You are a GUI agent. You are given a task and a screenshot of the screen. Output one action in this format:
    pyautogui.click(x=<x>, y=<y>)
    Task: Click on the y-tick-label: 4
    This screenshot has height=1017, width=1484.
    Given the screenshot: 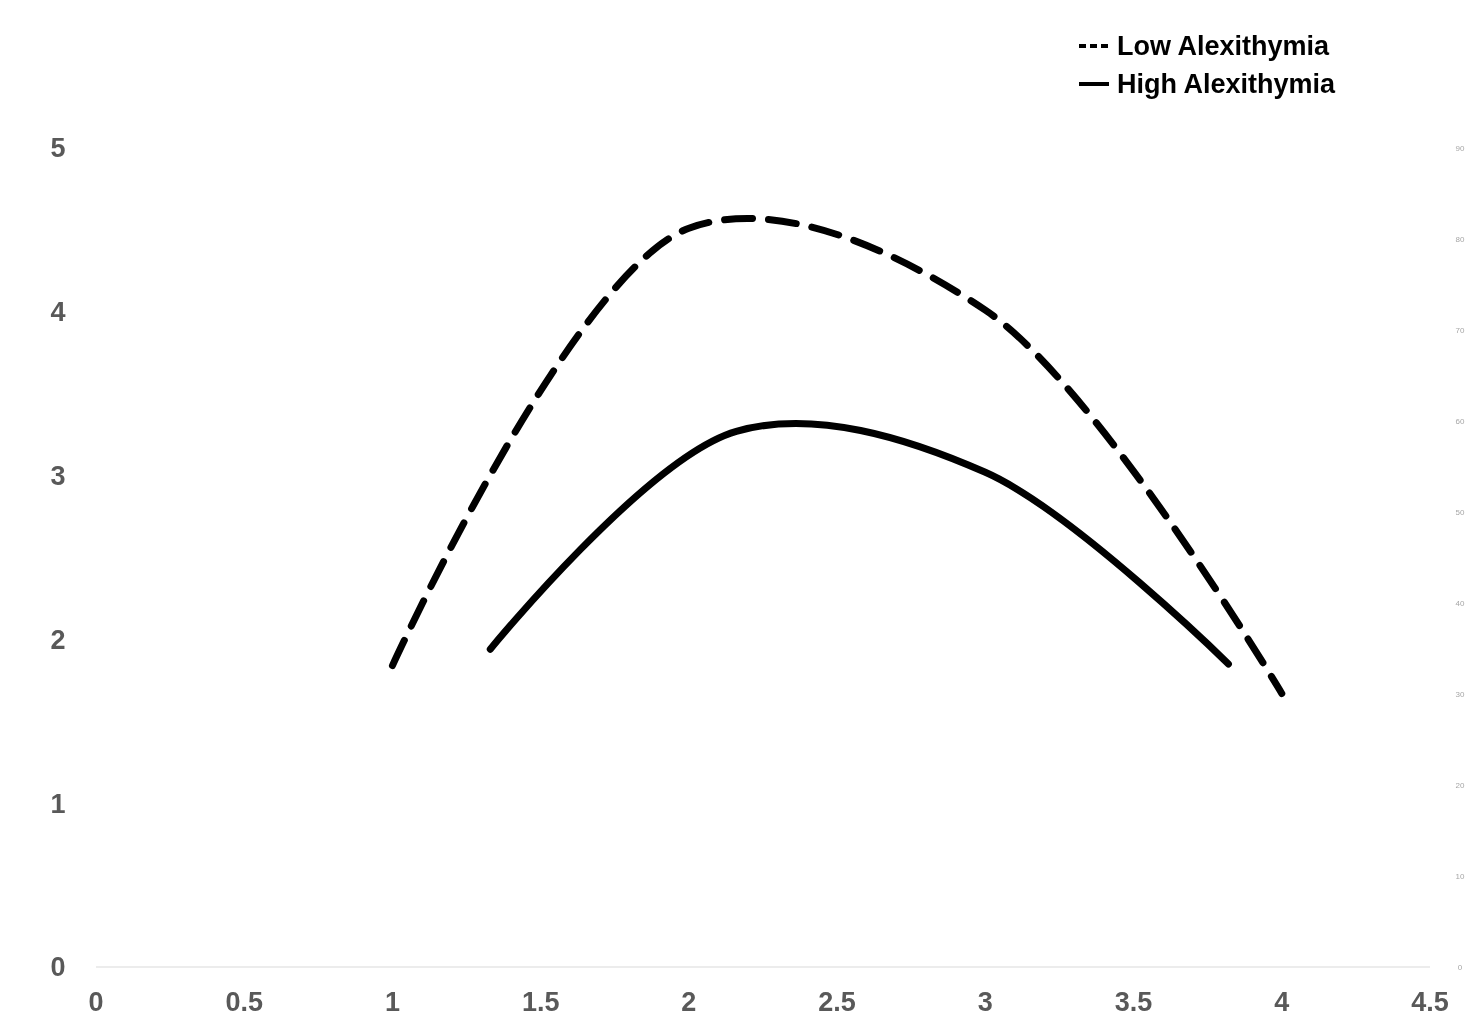 What is the action you would take?
    pyautogui.click(x=58, y=312)
    